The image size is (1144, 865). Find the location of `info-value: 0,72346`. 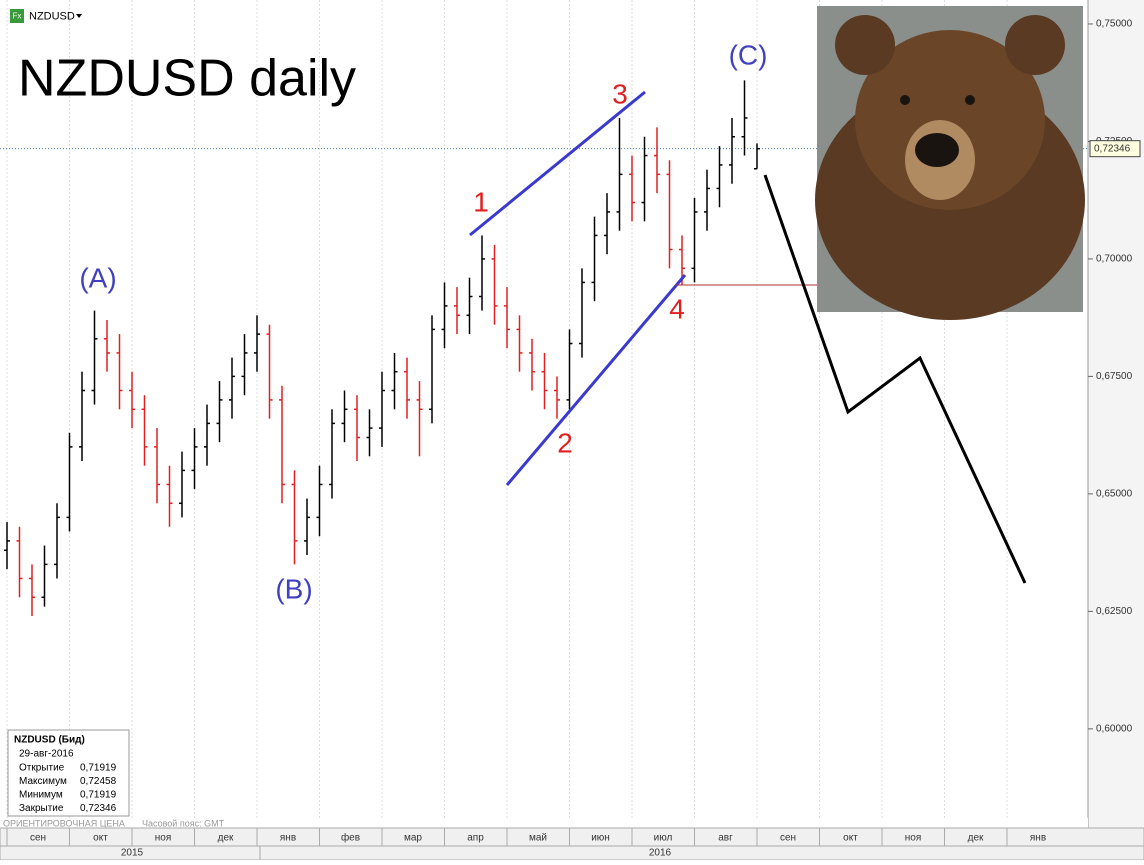

info-value: 0,72346 is located at coordinates (98, 808).